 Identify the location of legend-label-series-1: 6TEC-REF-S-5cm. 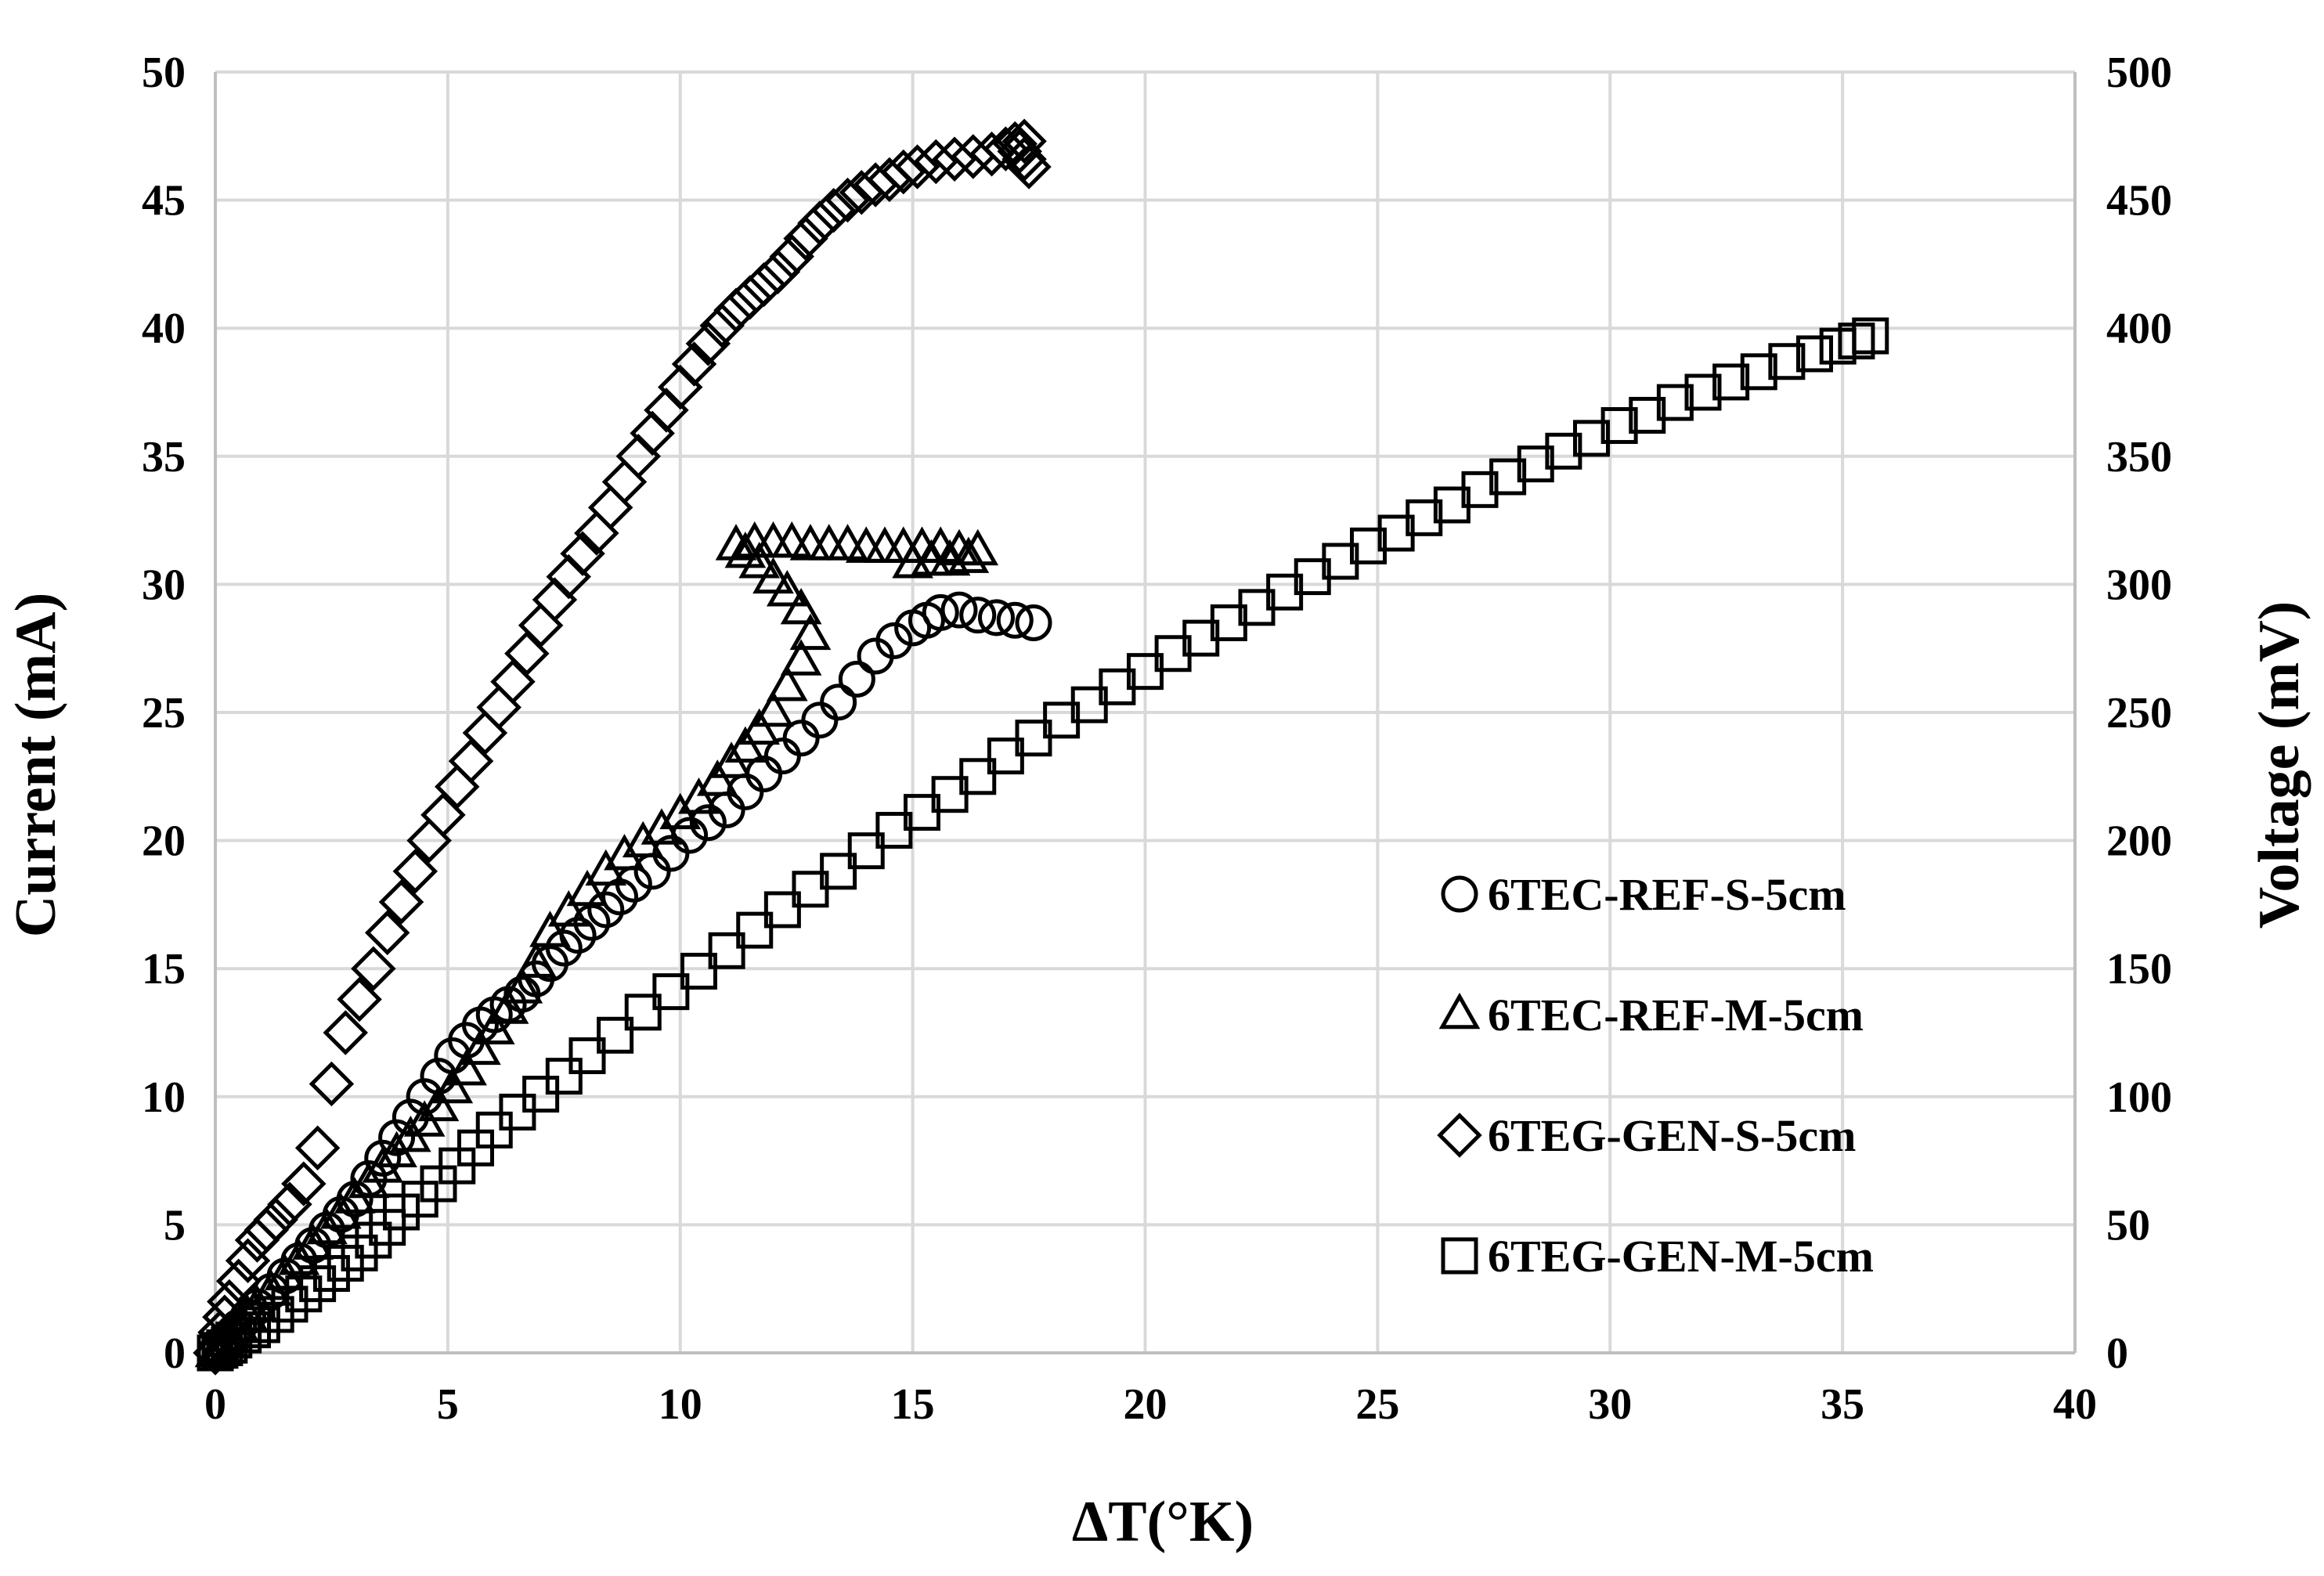
(1667, 894).